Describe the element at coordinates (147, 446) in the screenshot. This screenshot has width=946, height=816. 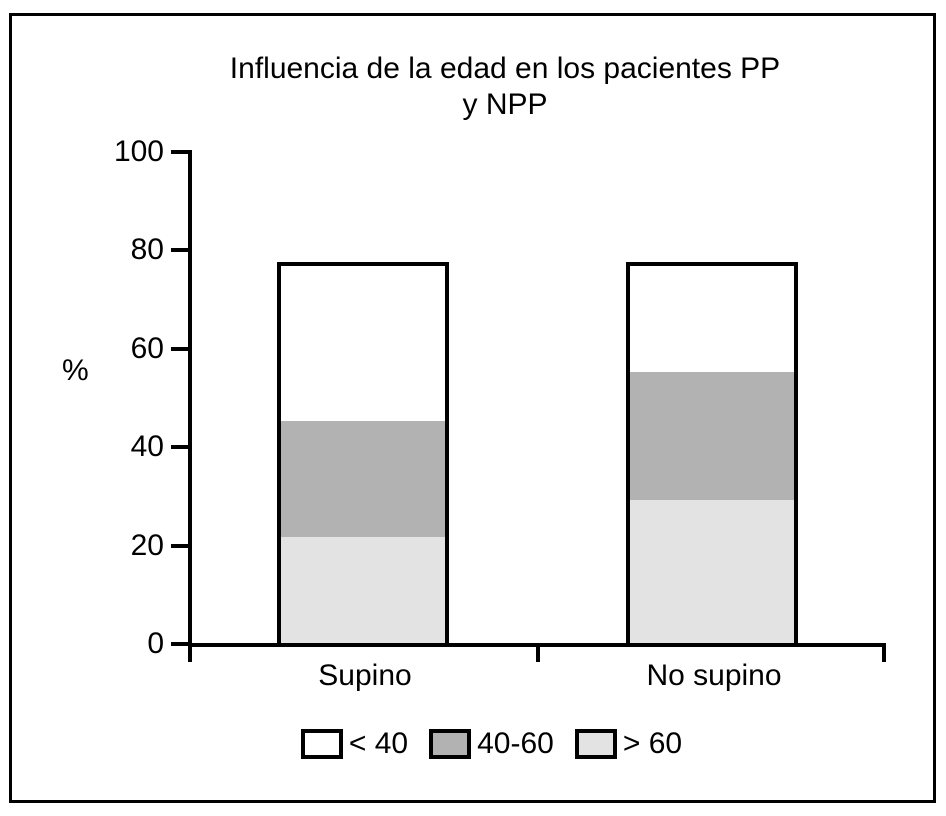
I see `y-tick-label: 40` at that location.